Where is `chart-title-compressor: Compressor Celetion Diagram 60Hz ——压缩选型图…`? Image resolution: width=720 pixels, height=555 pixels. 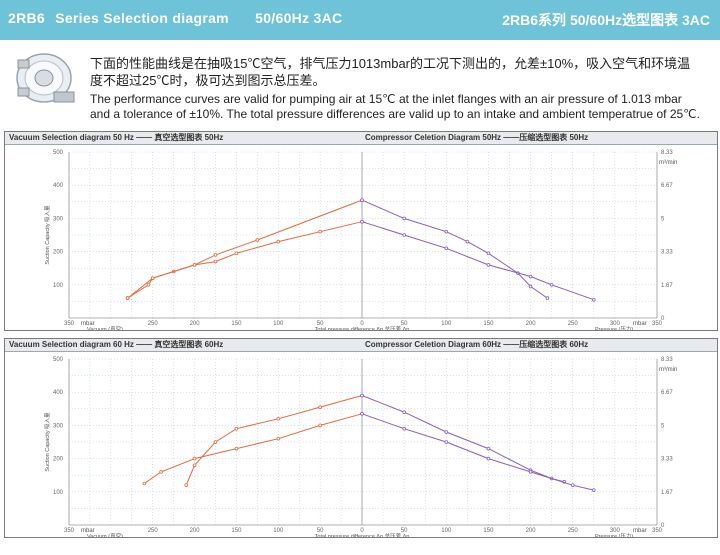
chart-title-compressor: Compressor Celetion Diagram 60Hz ——压缩选型图… is located at coordinates (477, 344).